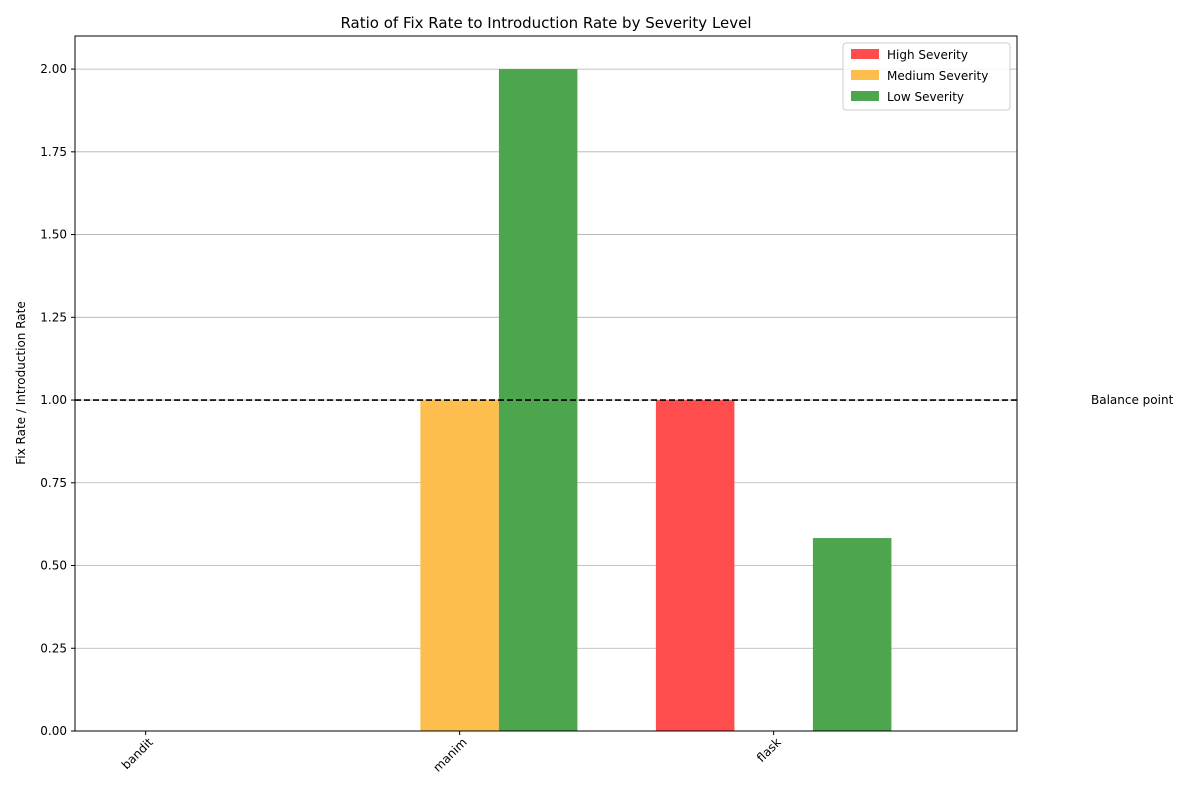 The height and width of the screenshot is (800, 1200). I want to click on y-tick-label: 1.25, so click(53, 317).